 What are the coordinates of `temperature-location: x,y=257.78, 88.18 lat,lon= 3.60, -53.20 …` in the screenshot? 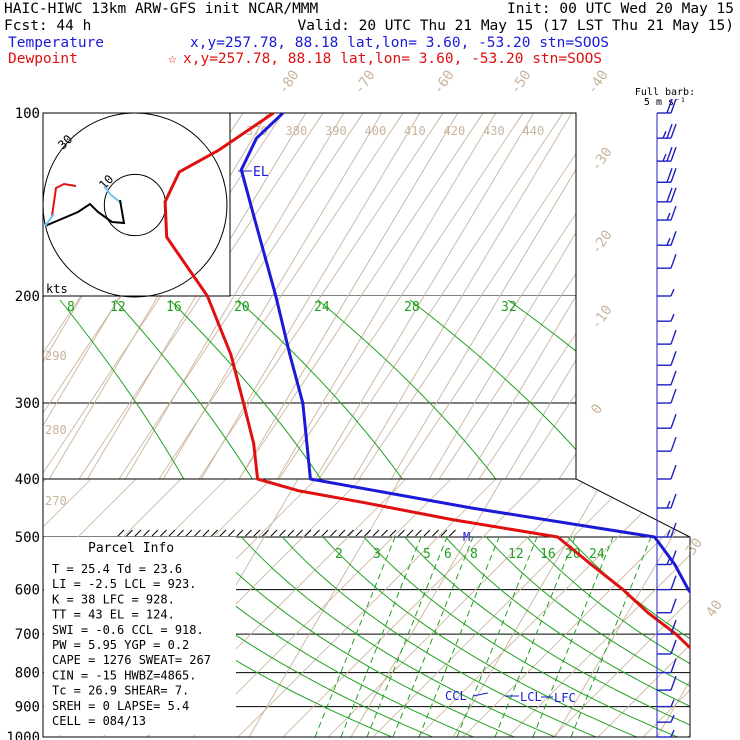 It's located at (399, 43).